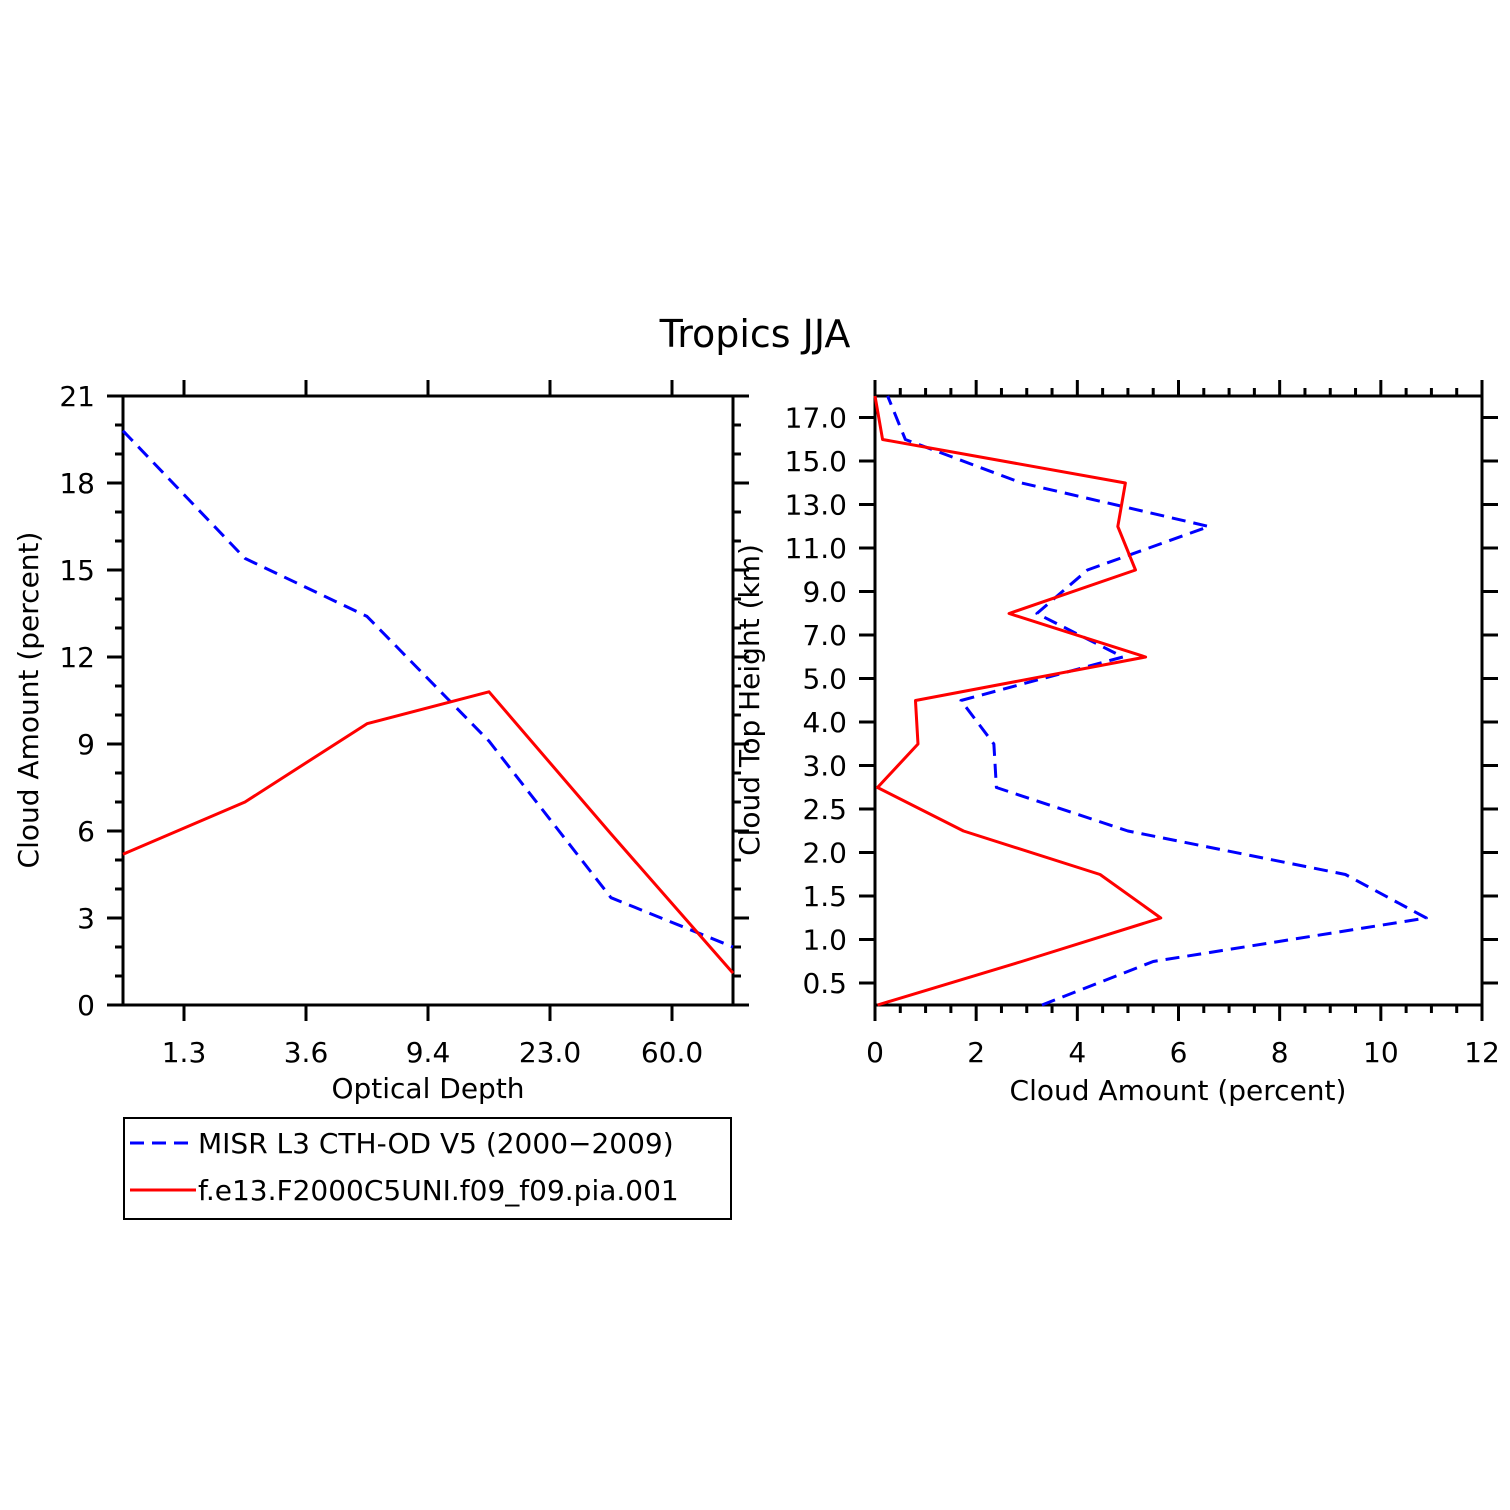  I want to click on right-x-tick-label: 2, so click(976, 1052).